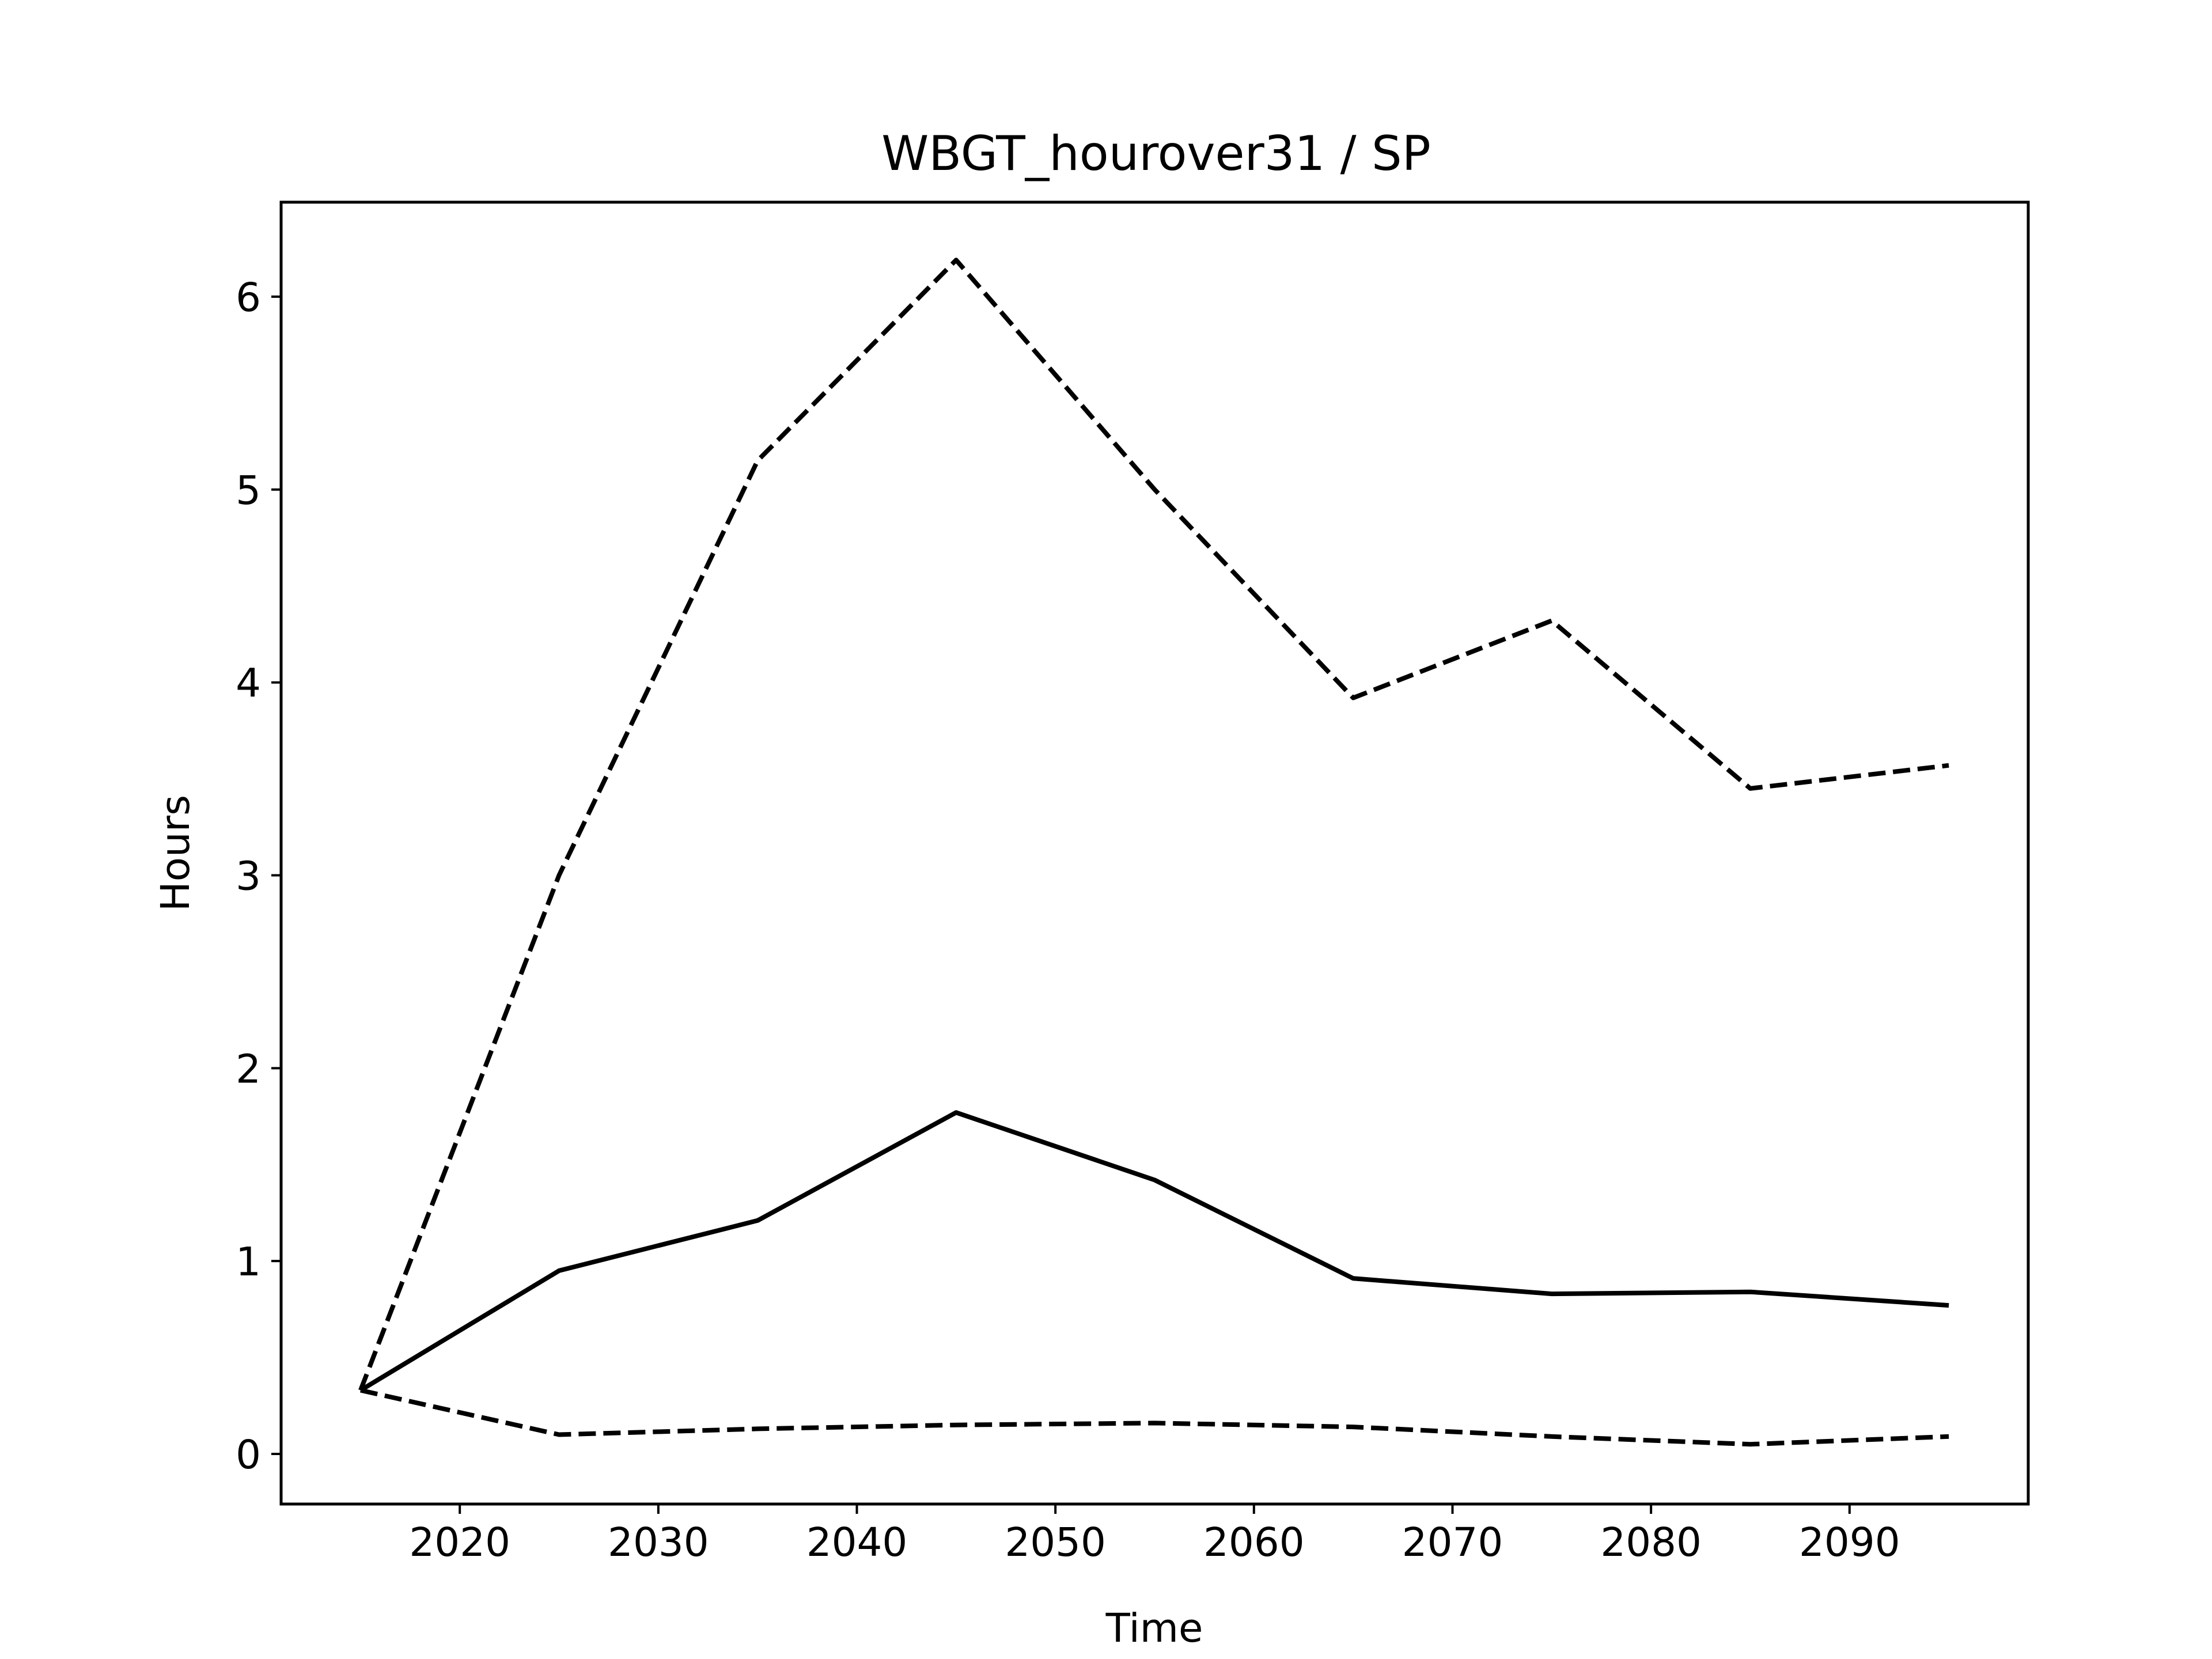 This screenshot has width=2212, height=1659. Describe the element at coordinates (1651, 1543) in the screenshot. I see `x-tick-label: 2080` at that location.